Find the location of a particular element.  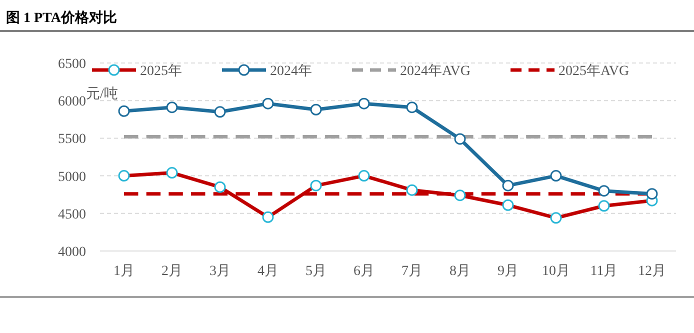

y-tick-label: 5500 is located at coordinates (72, 140).